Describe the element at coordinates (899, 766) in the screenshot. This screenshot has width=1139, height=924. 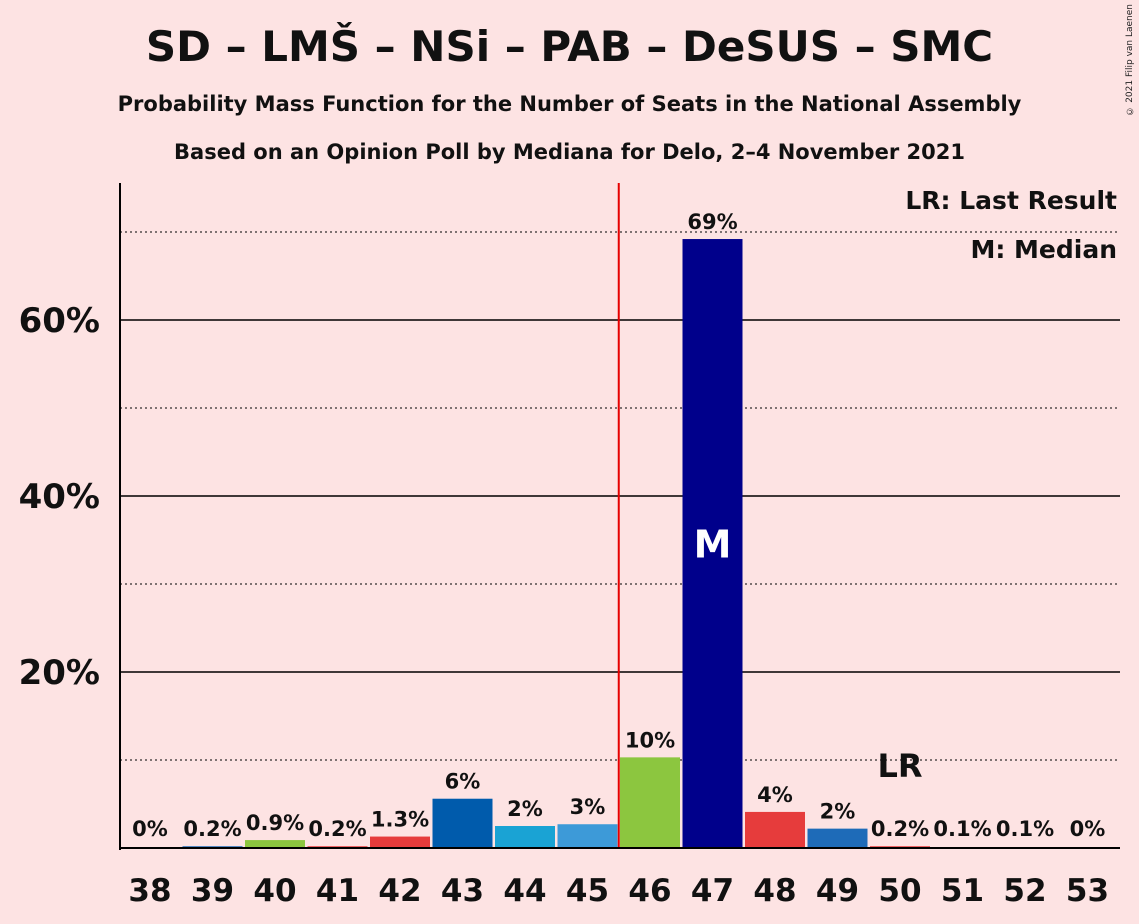
I see `last-result-marker: LR` at that location.